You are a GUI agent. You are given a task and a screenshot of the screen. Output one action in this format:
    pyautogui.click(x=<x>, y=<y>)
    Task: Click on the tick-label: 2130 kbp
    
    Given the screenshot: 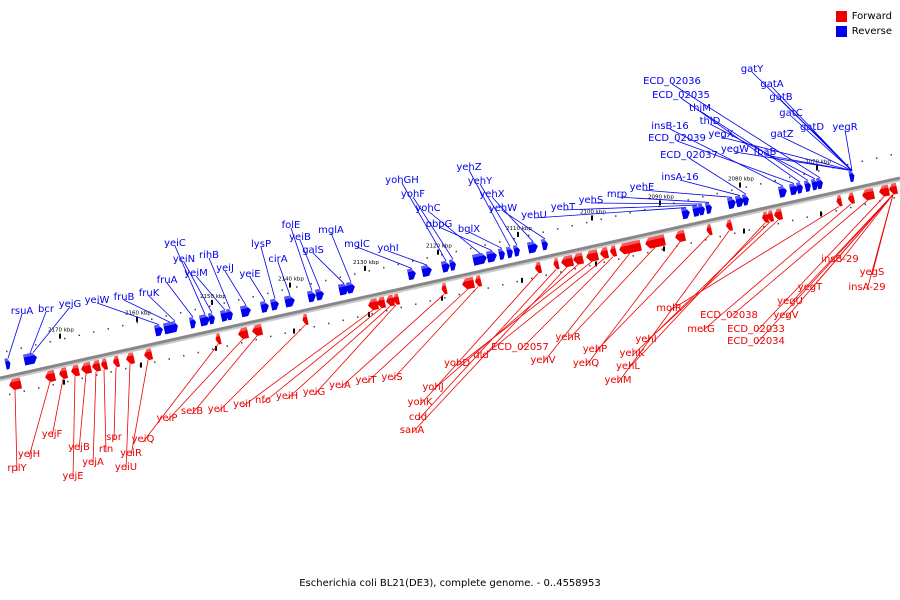 What is the action you would take?
    pyautogui.click(x=366, y=263)
    